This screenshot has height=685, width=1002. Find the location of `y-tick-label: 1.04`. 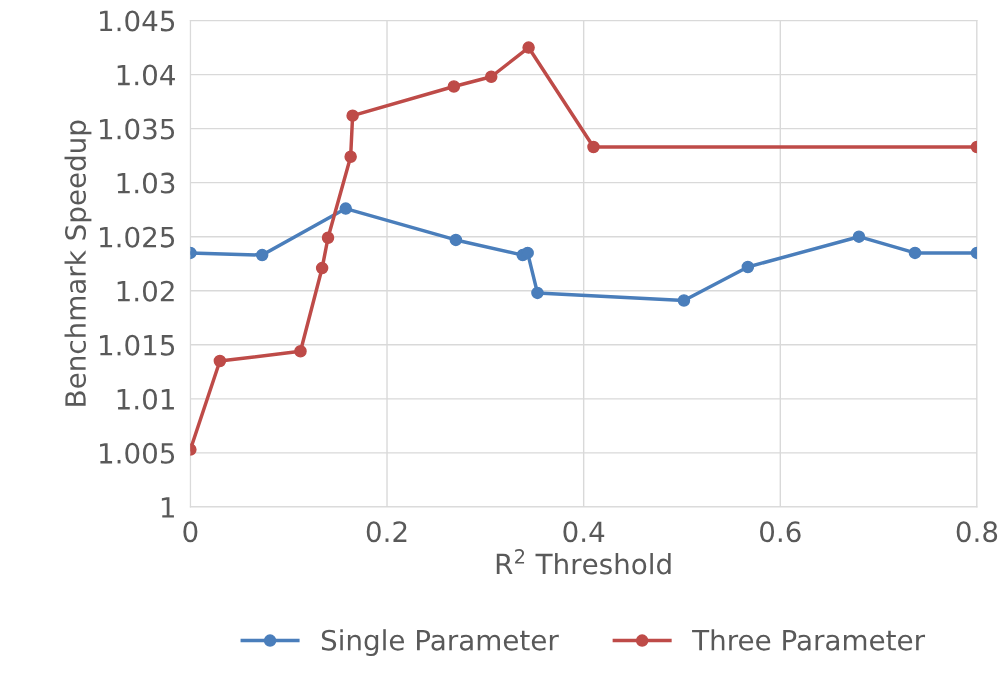

y-tick-label: 1.04 is located at coordinates (146, 75).